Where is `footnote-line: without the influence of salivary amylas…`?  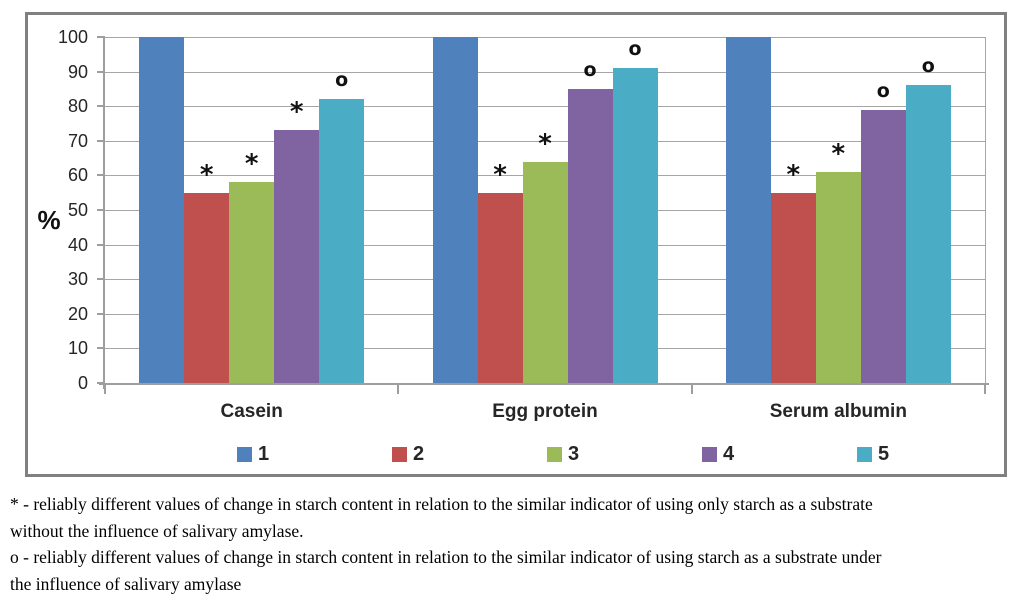
footnote-line: without the influence of salivary amylas… is located at coordinates (157, 530).